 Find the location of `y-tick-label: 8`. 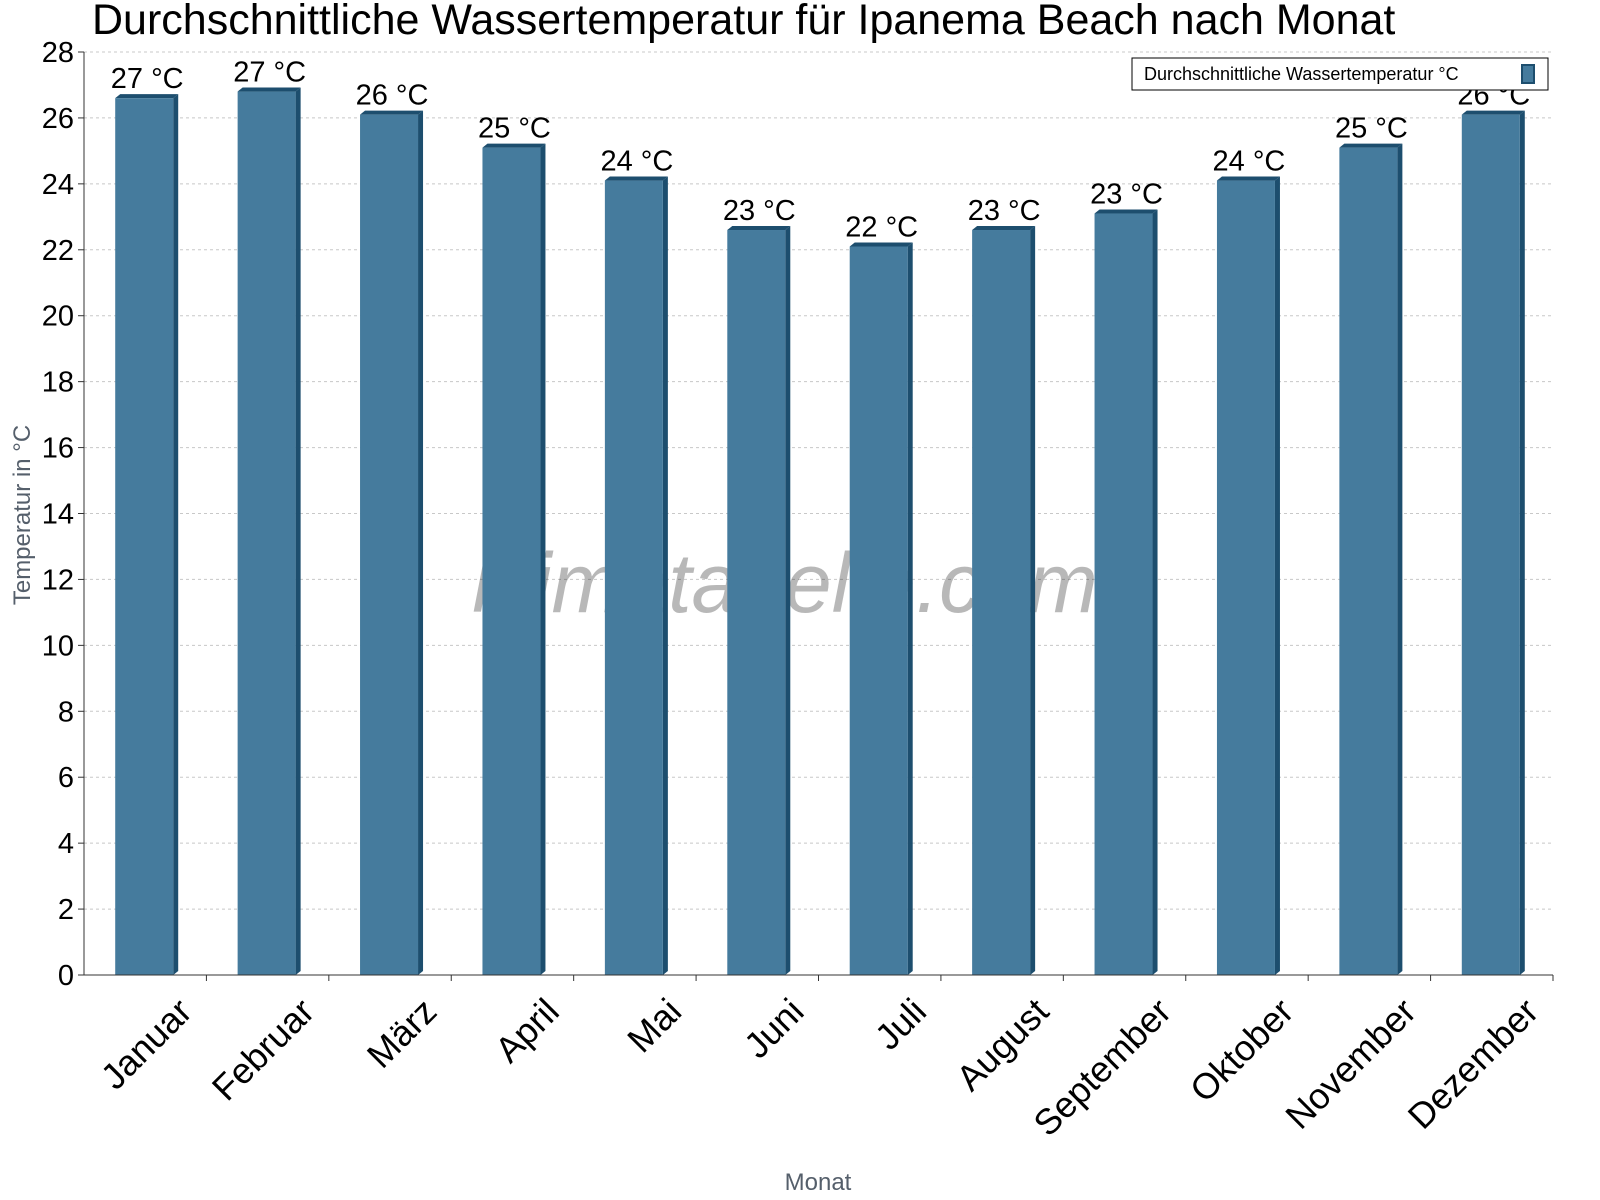

y-tick-label: 8 is located at coordinates (66, 712).